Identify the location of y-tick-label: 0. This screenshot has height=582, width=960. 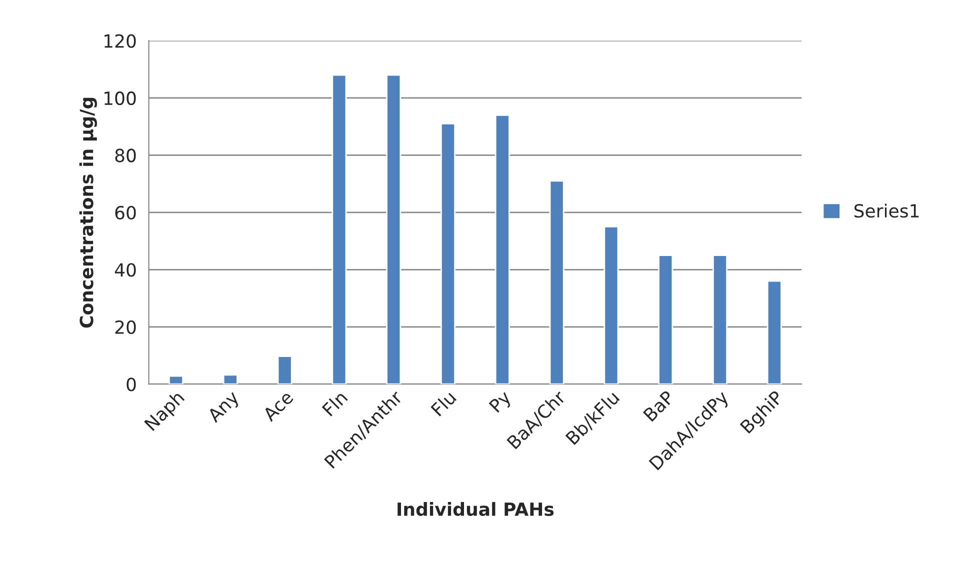
(131, 385).